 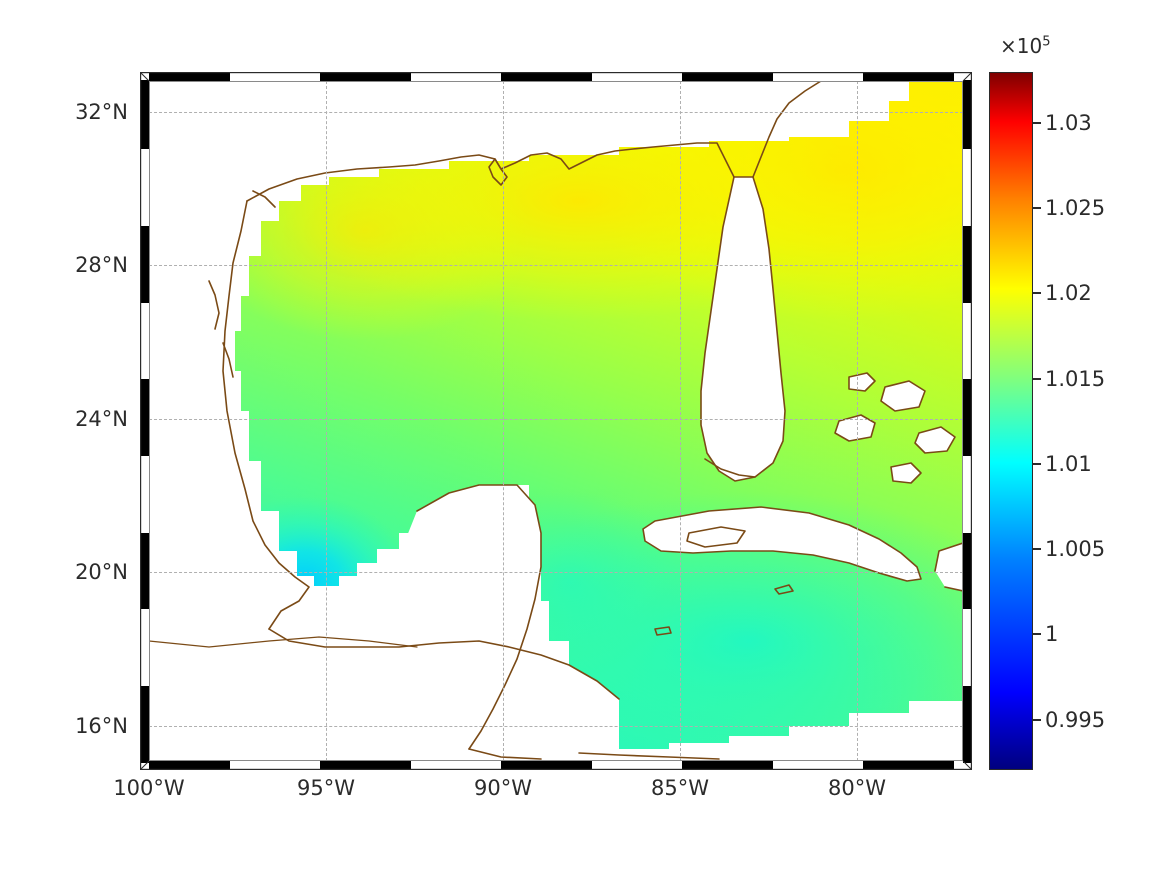 I want to click on gridline-lat-28n, so click(x=556, y=265).